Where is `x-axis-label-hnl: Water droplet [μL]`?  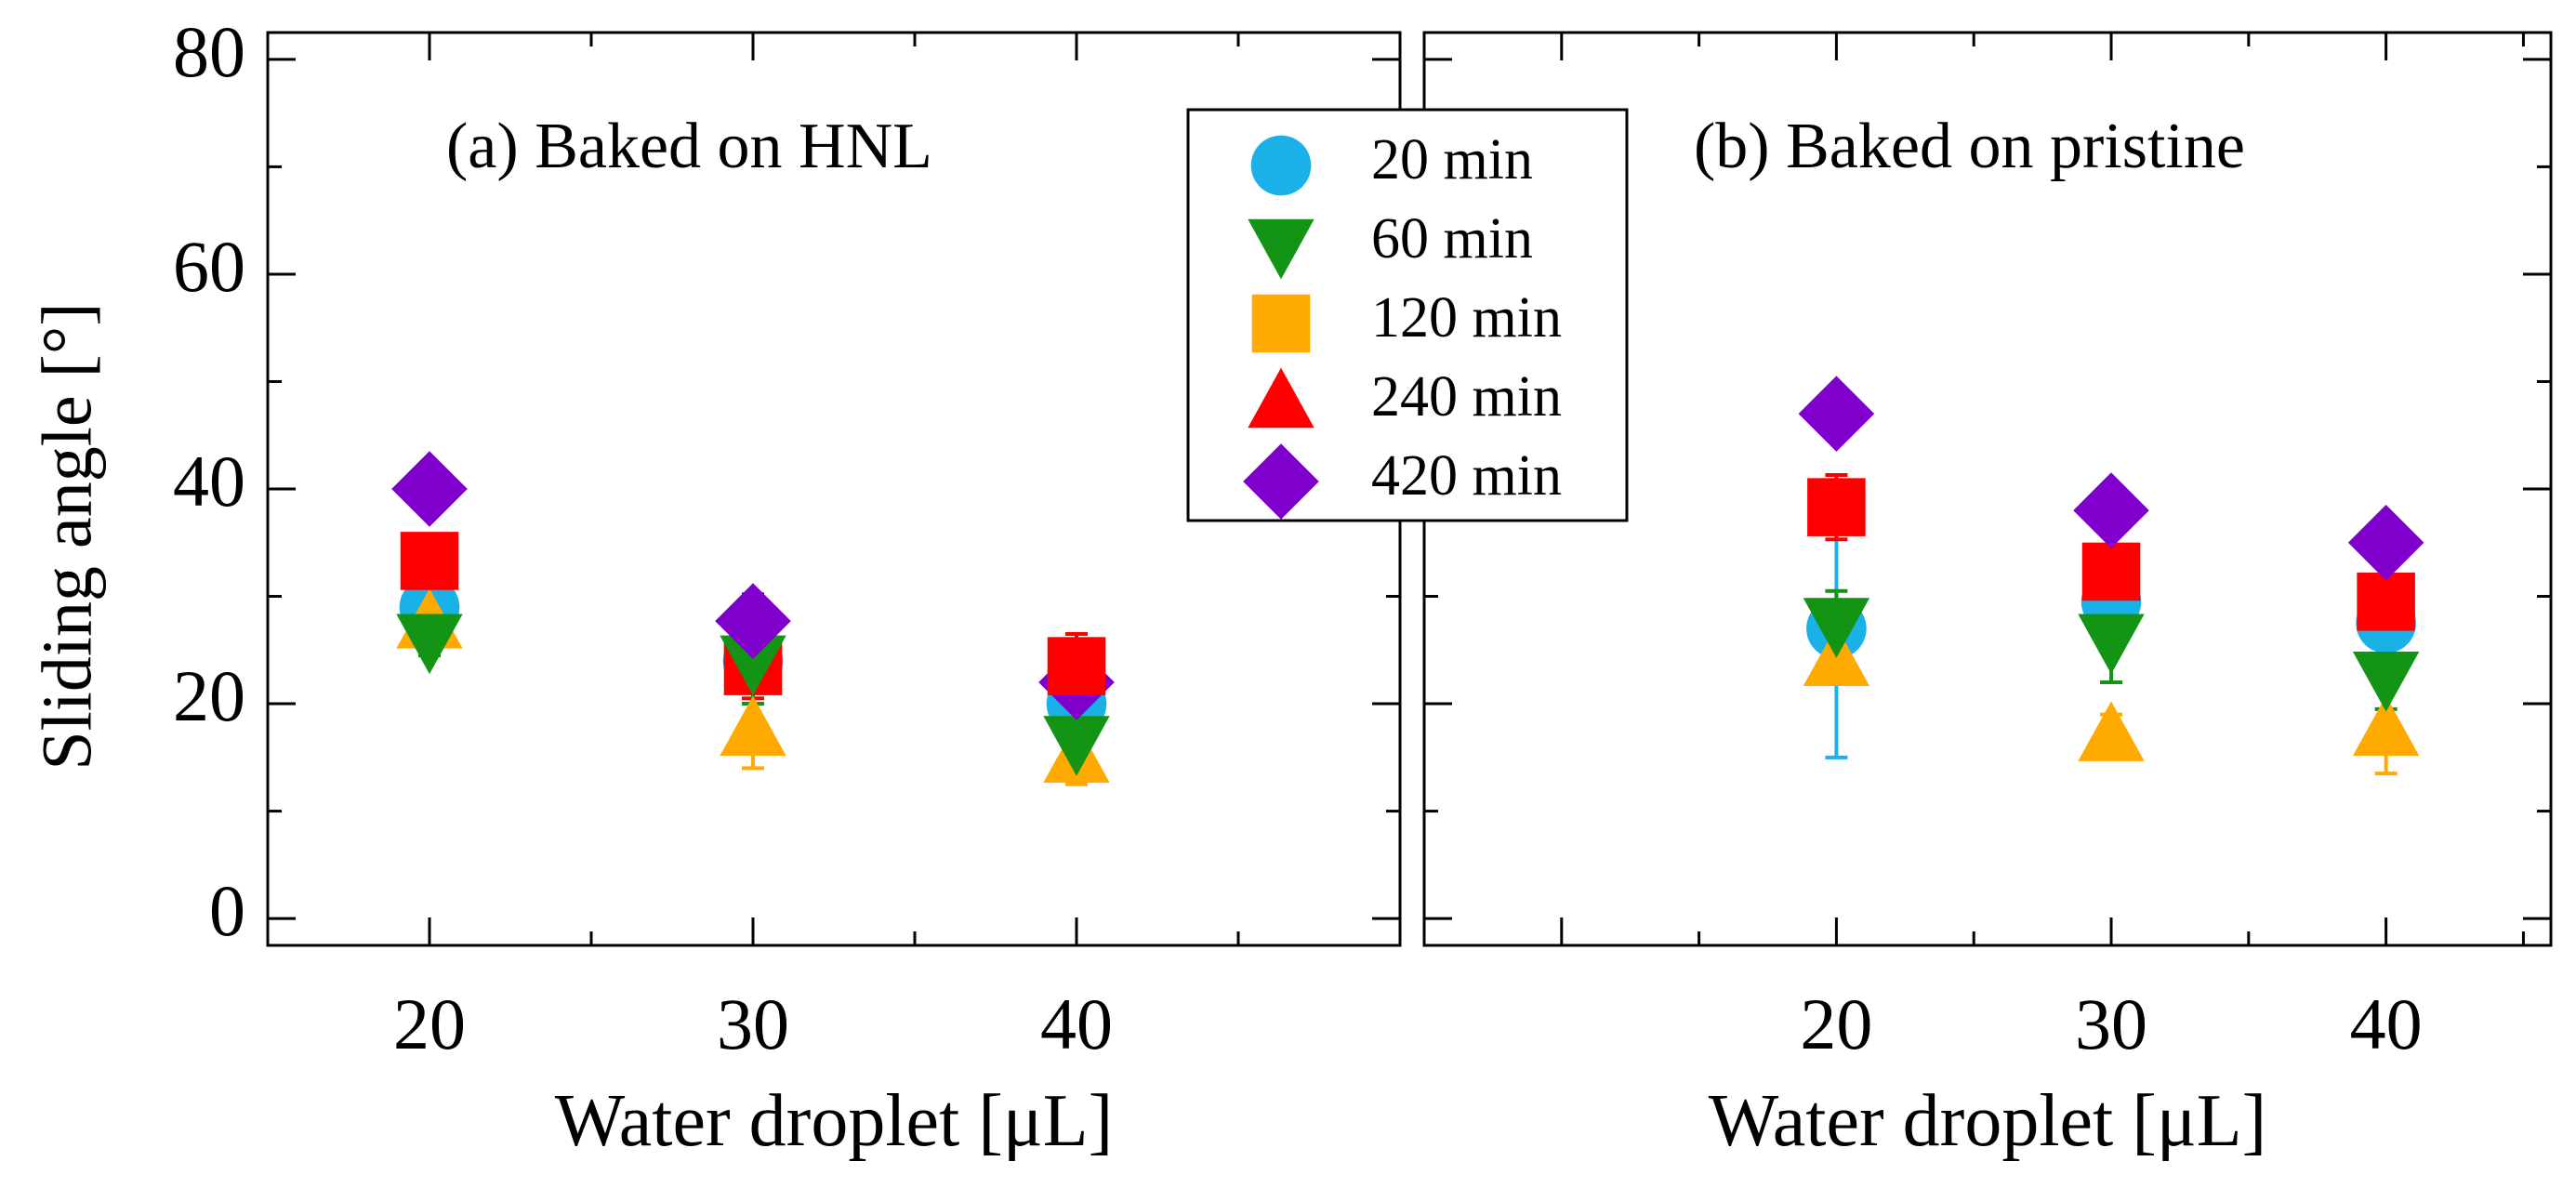 x-axis-label-hnl: Water droplet [μL] is located at coordinates (834, 1121).